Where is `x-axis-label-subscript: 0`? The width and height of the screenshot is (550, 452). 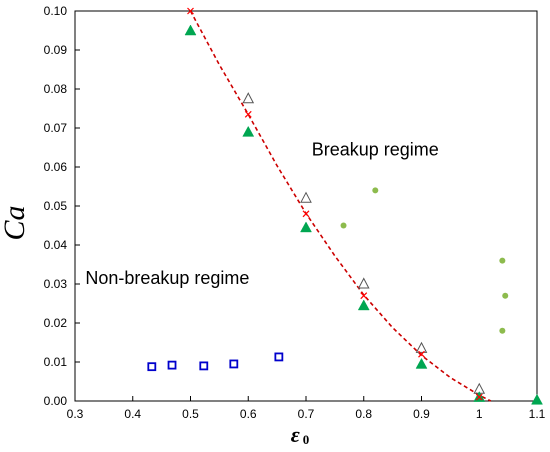
x-axis-label-subscript: 0 is located at coordinates (306, 439).